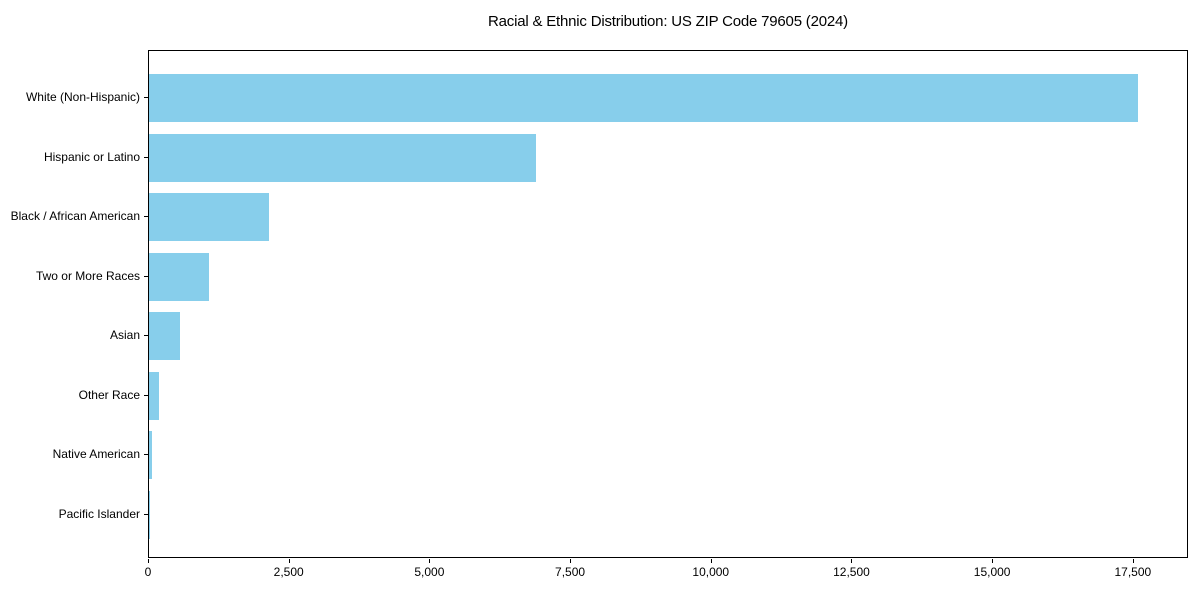 The height and width of the screenshot is (600, 1200). I want to click on x-tick-label: 7,500, so click(570, 572).